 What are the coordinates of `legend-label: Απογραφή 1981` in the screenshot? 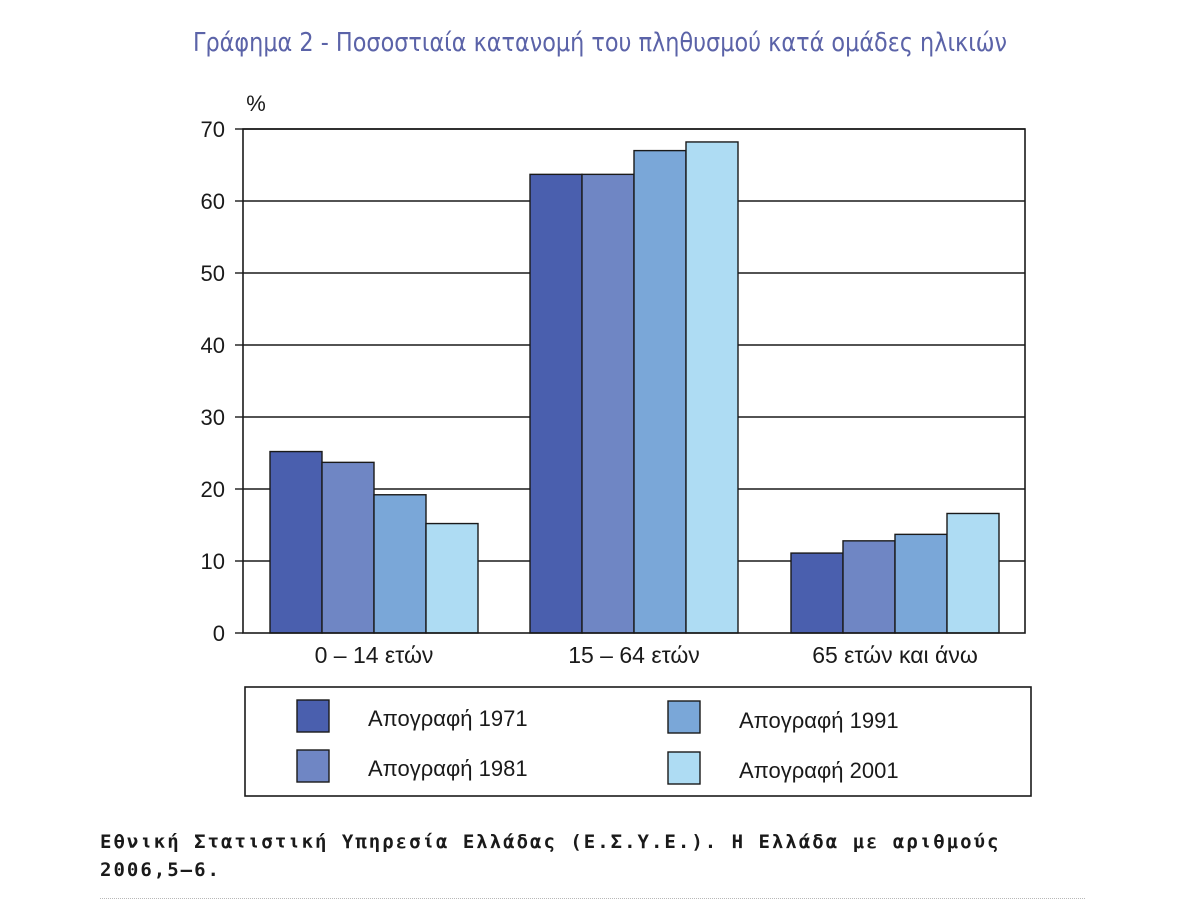 It's located at (448, 768).